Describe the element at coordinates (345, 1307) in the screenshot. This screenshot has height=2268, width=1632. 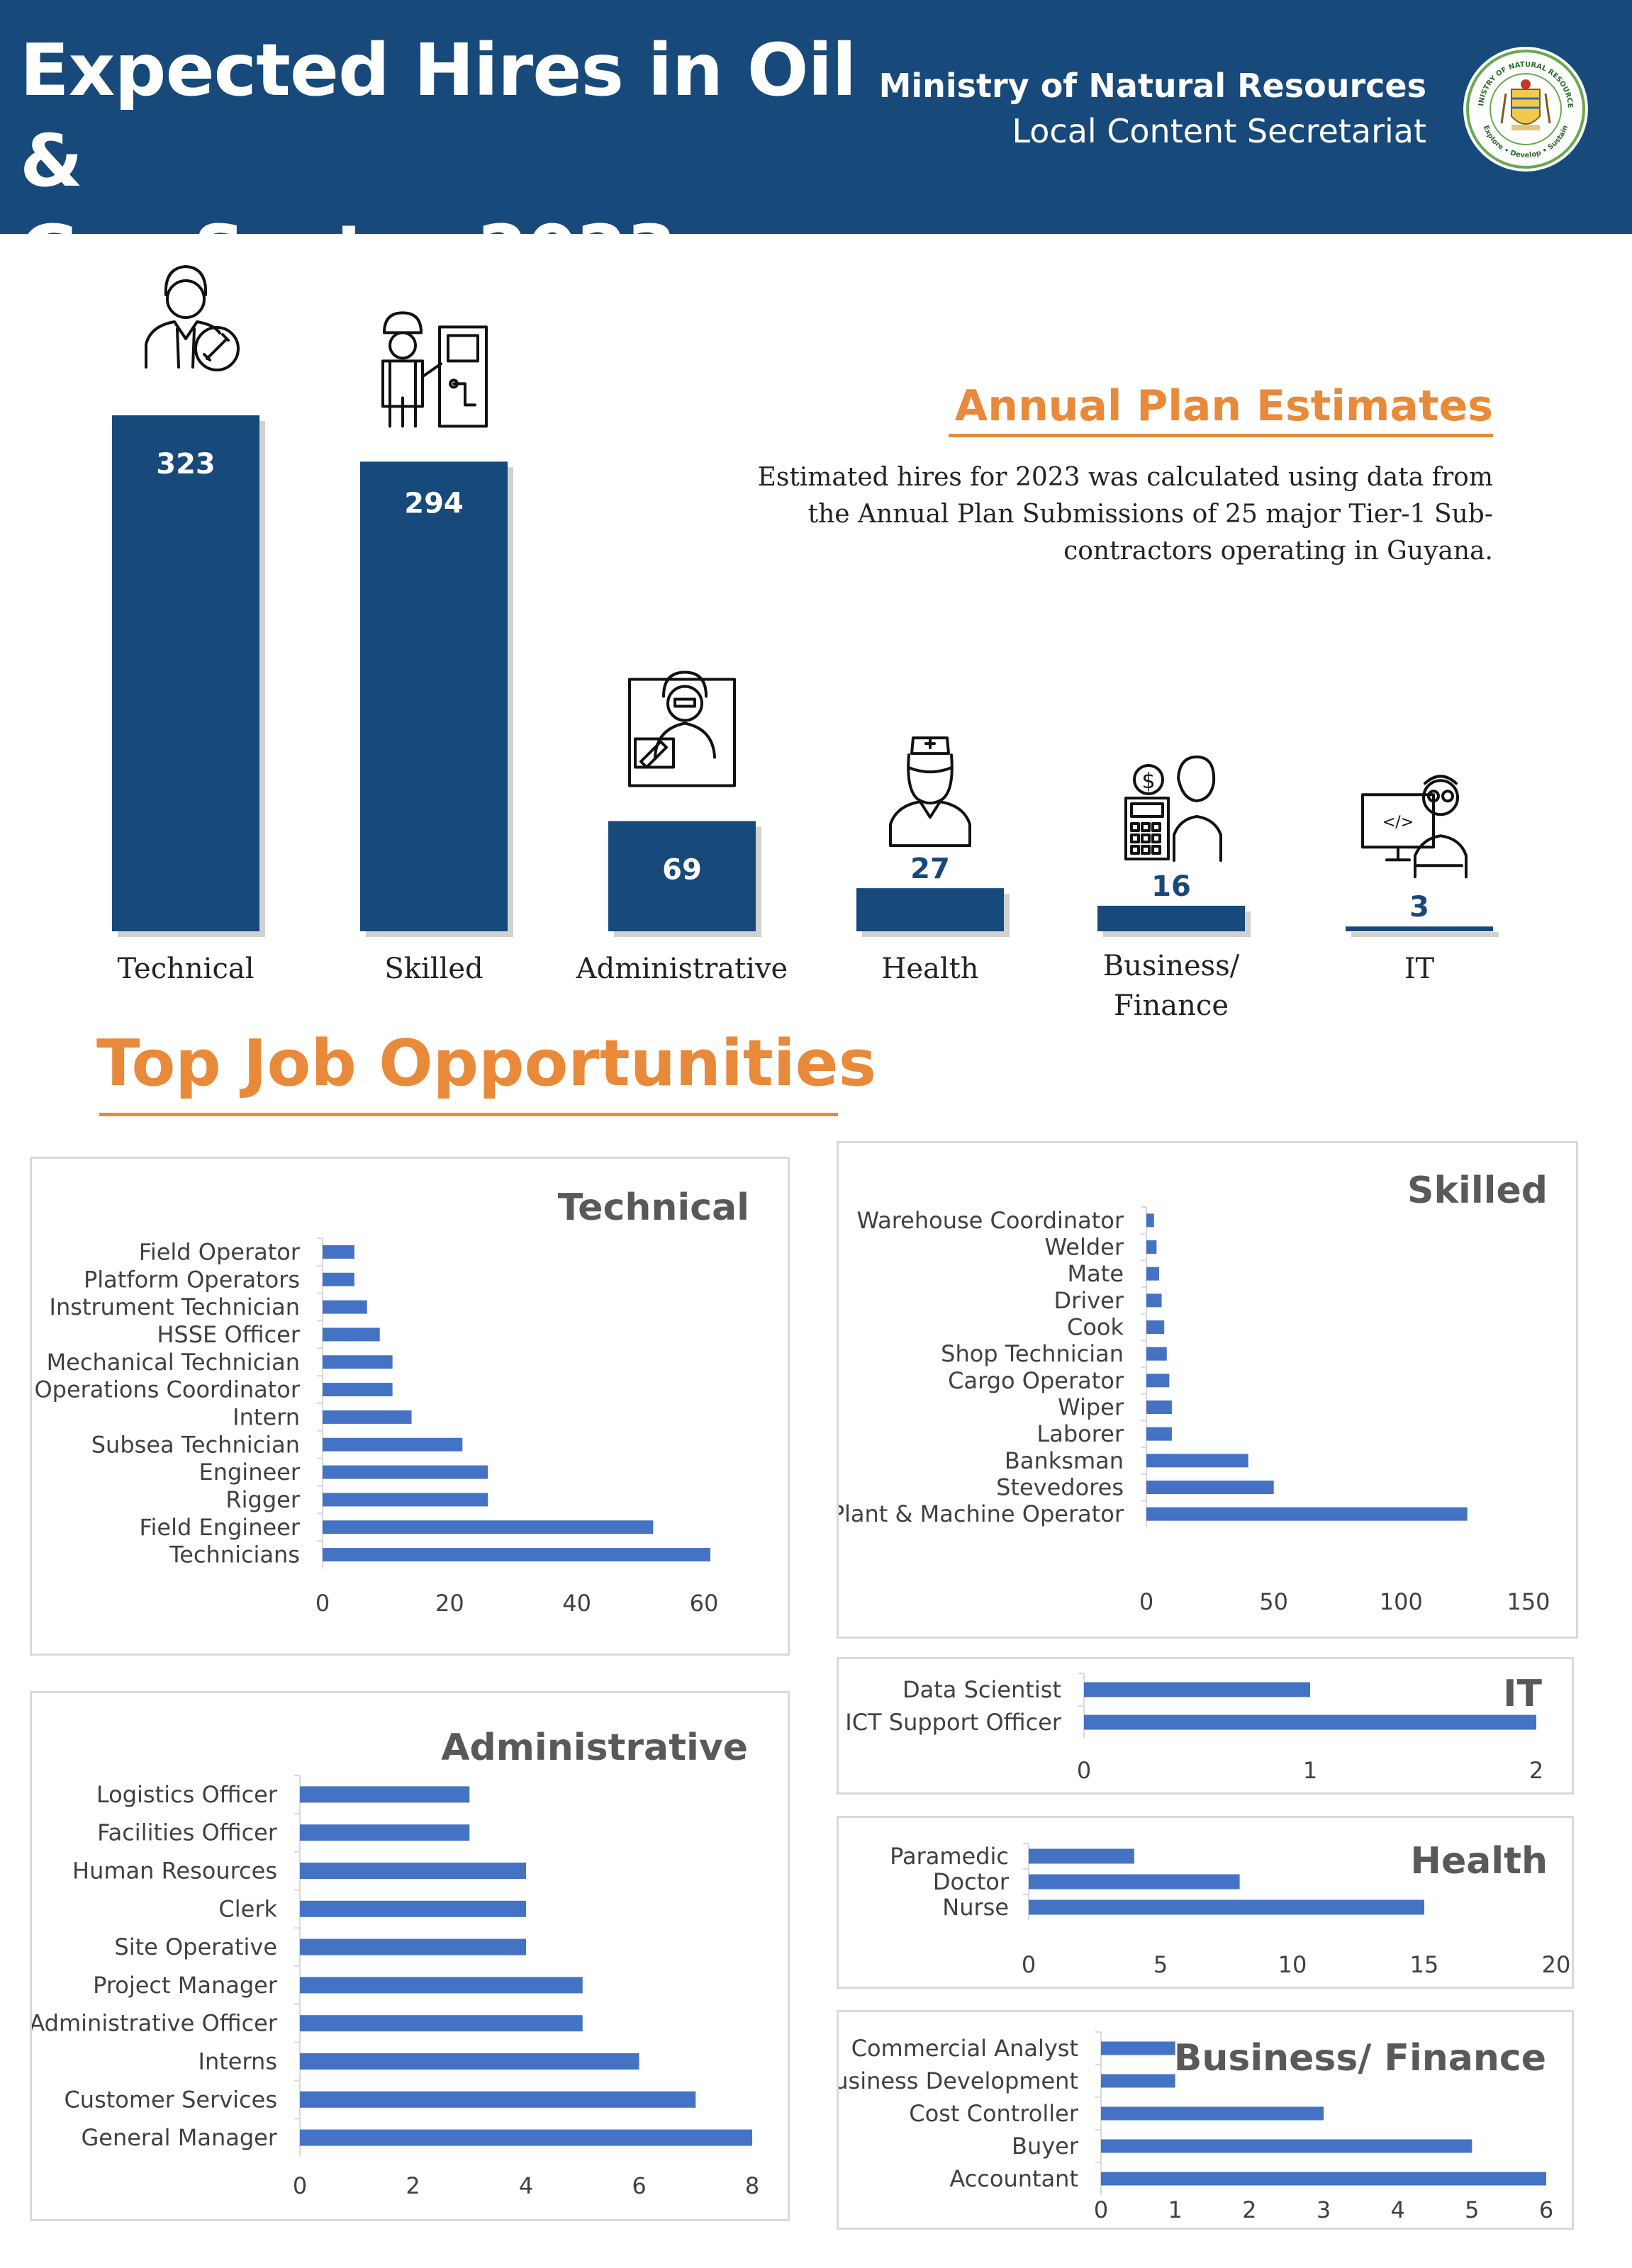
I see `bar-instrument-technician` at that location.